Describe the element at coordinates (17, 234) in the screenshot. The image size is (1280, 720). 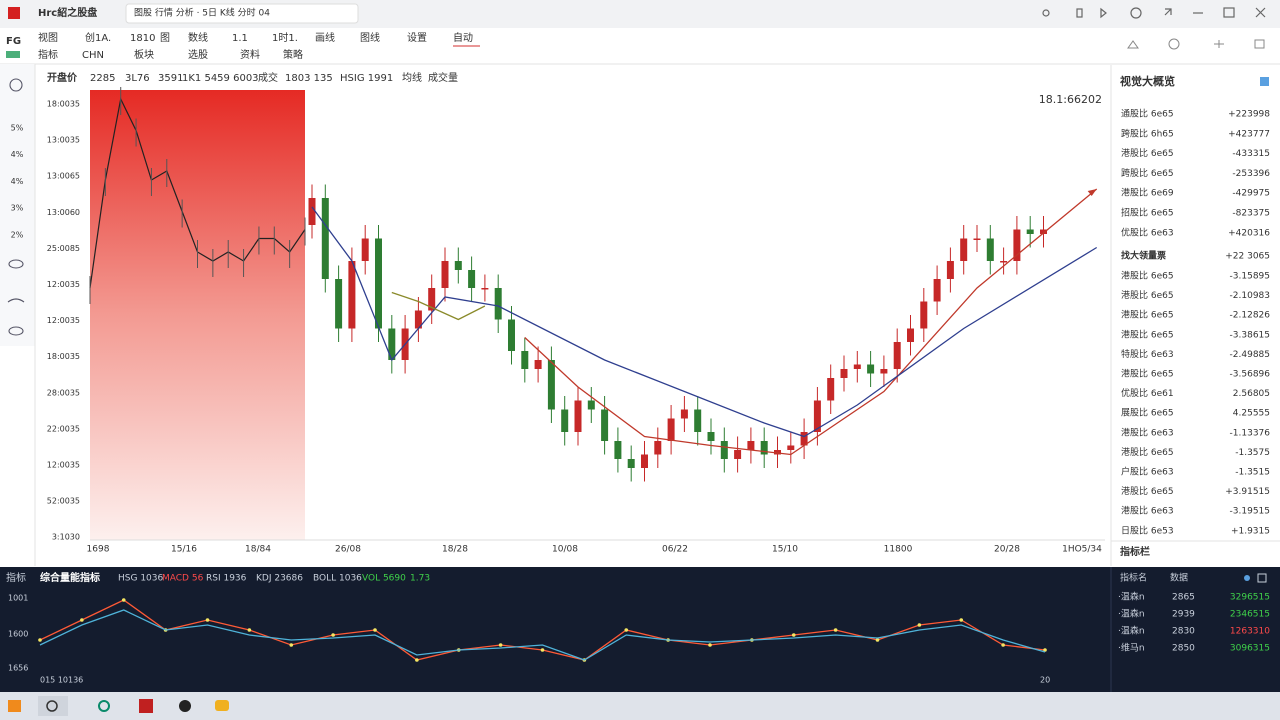
I see `sidebar-label: 2%` at that location.